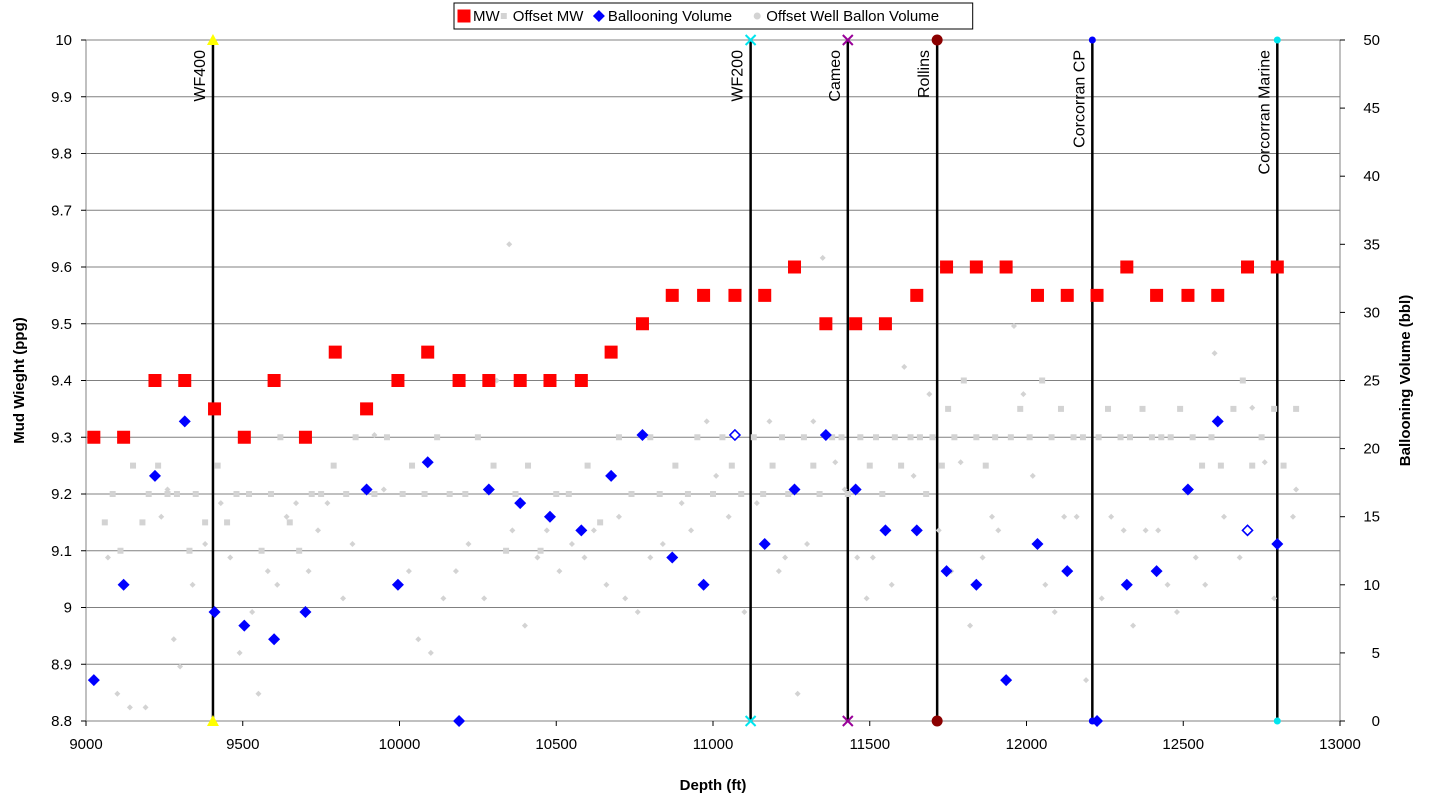  Describe the element at coordinates (548, 16) in the screenshot. I see `legend-label: Offset MW` at that location.